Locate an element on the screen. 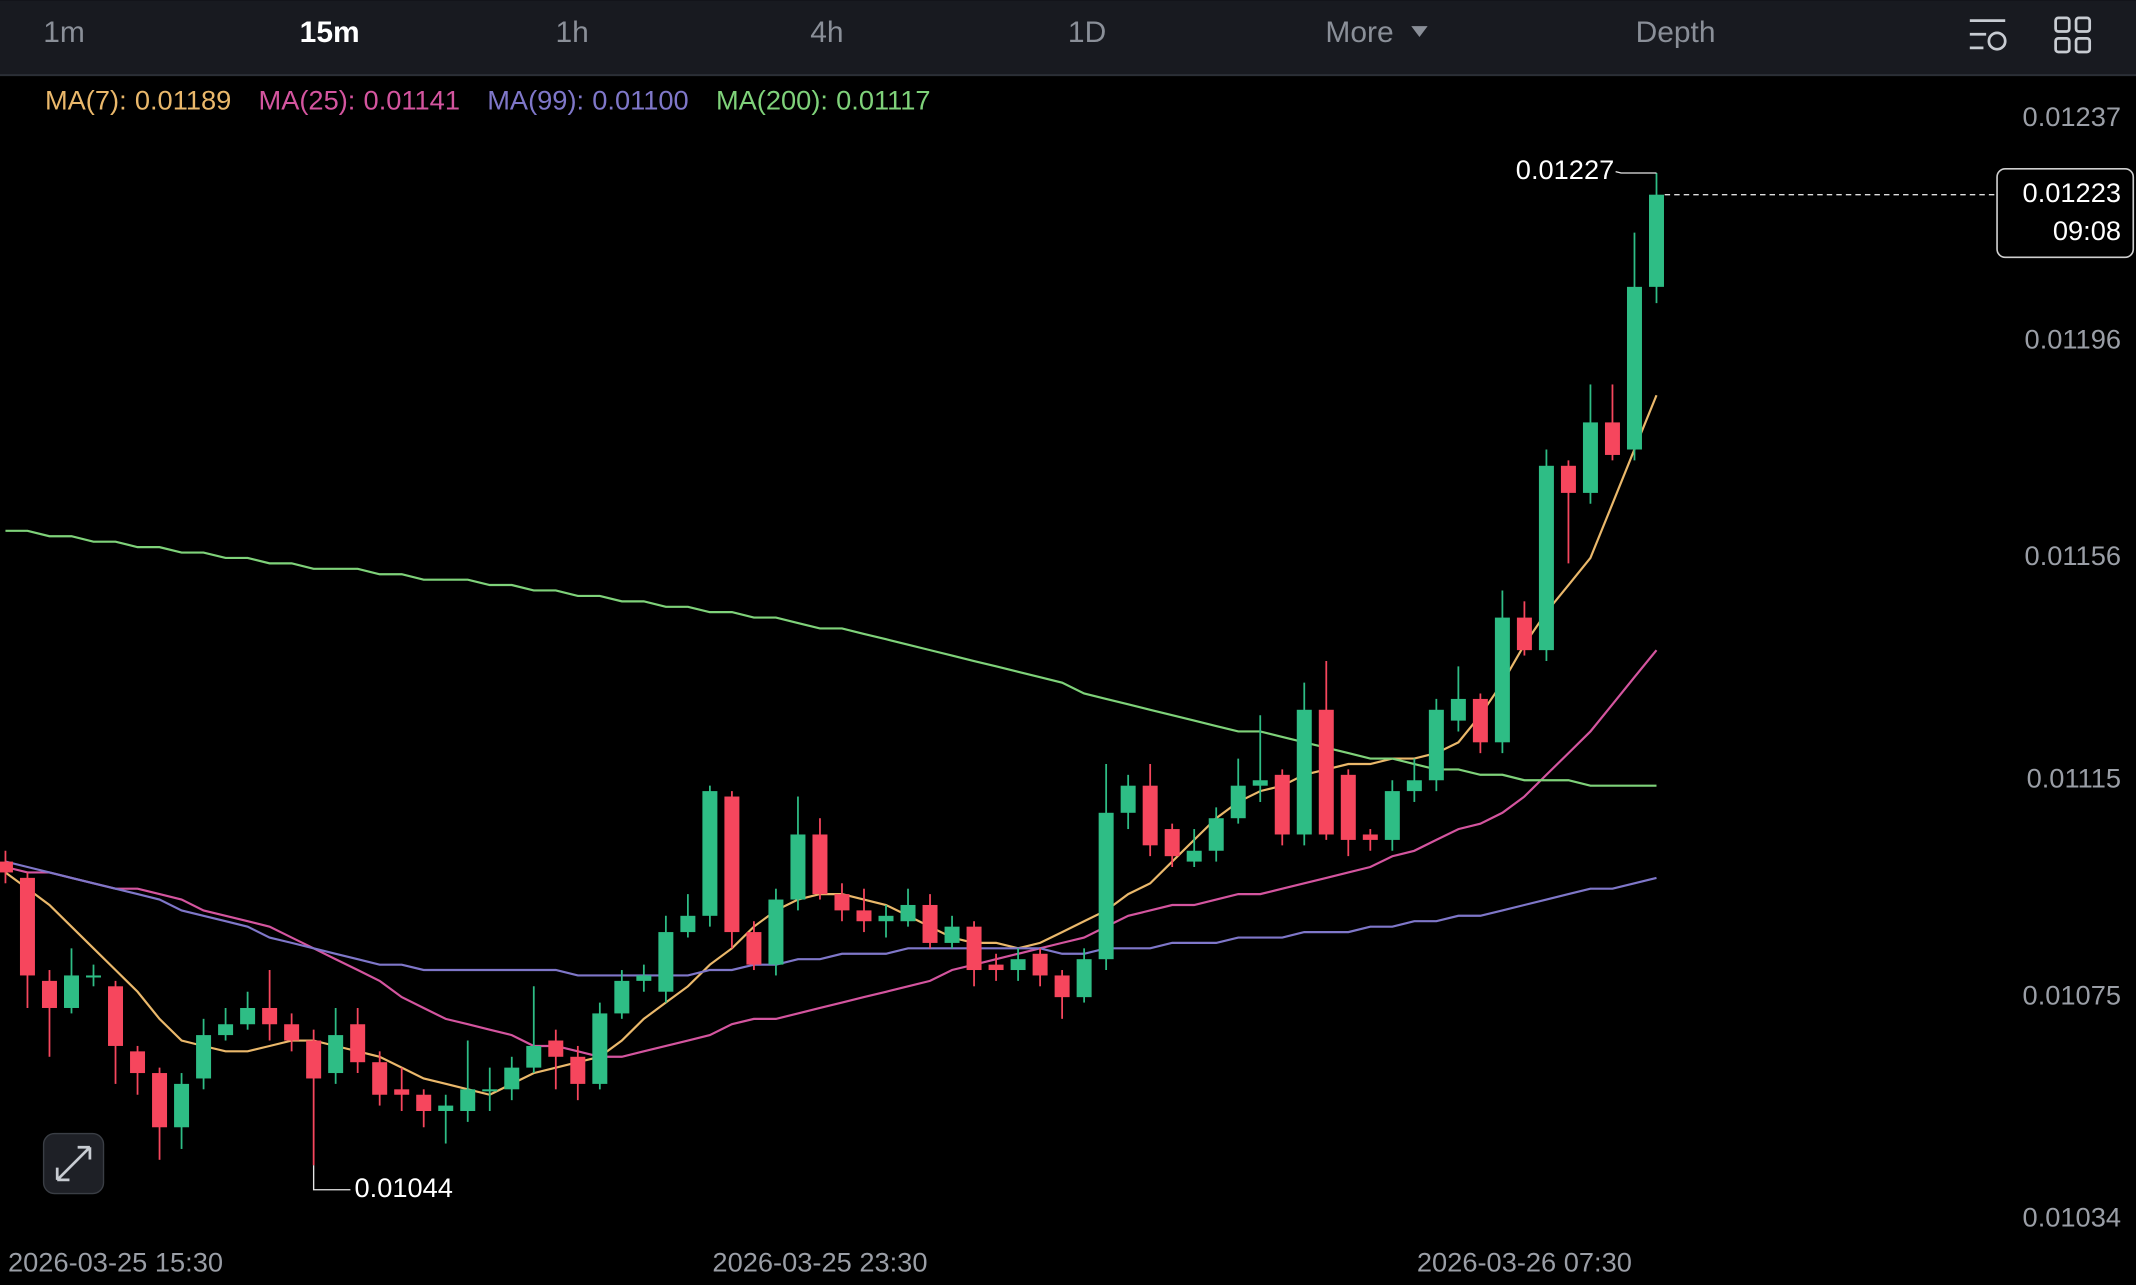 The width and height of the screenshot is (2136, 1285). price-box is located at coordinates (2065, 213).